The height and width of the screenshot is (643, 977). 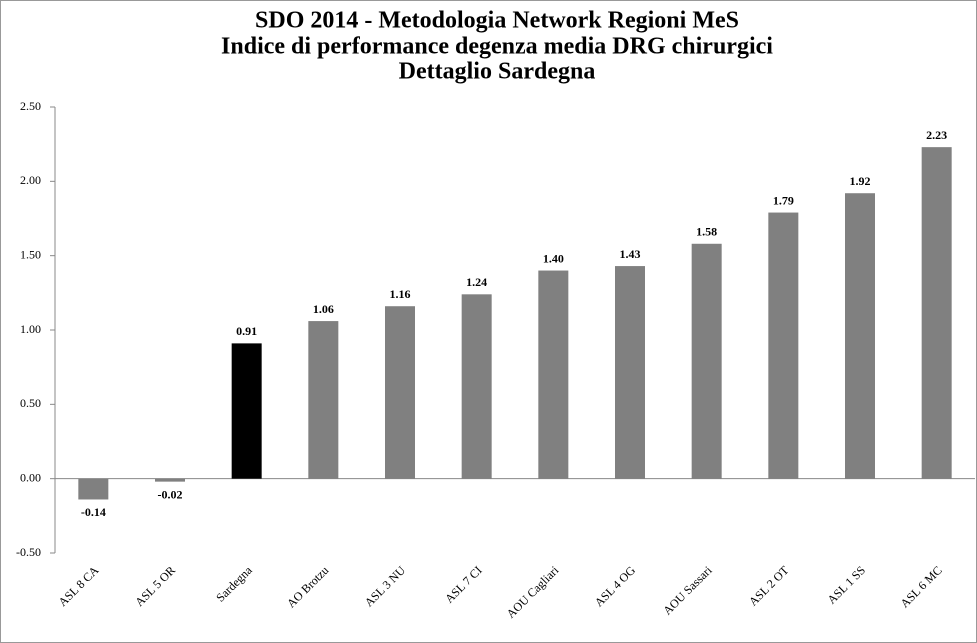 What do you see at coordinates (30, 106) in the screenshot?
I see `y-tick-label: 2.50` at bounding box center [30, 106].